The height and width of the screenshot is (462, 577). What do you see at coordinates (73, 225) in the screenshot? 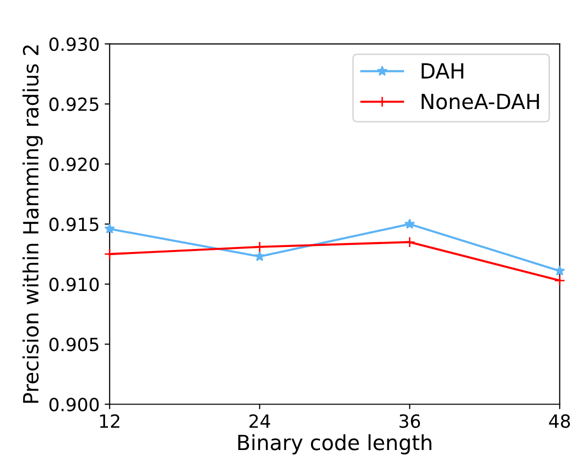
I see `y-tick-label: 0.915` at bounding box center [73, 225].